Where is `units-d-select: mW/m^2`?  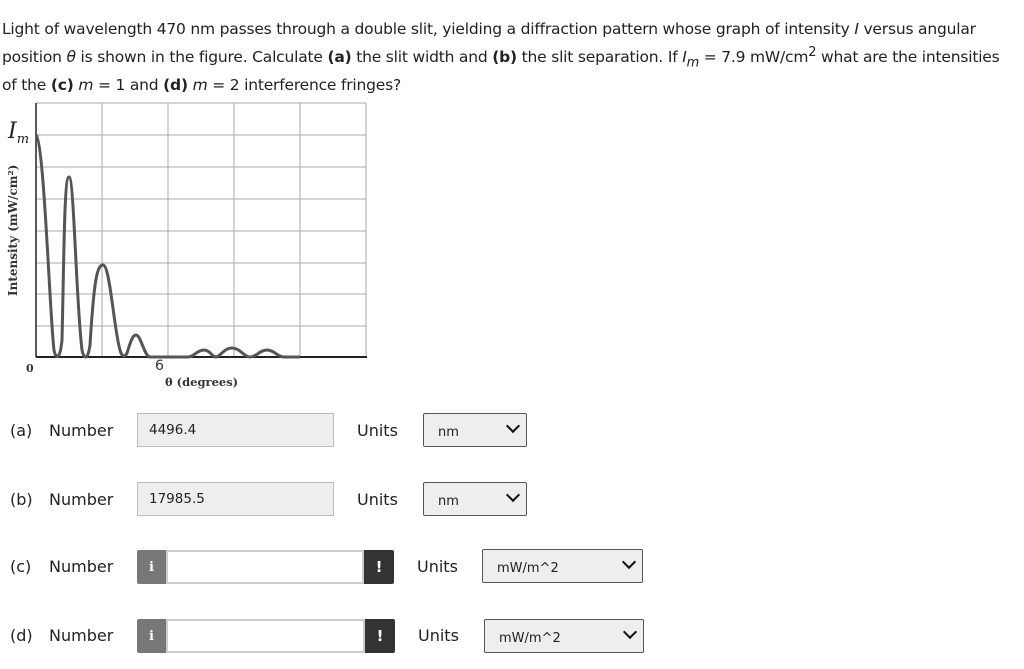
units-d-select: mW/m^2 is located at coordinates (564, 636).